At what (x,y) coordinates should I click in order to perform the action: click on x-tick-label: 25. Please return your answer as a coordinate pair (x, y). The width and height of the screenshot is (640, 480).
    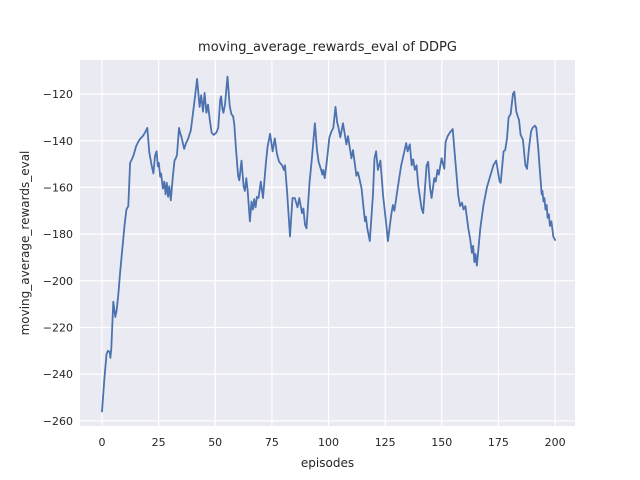
    Looking at the image, I should click on (159, 442).